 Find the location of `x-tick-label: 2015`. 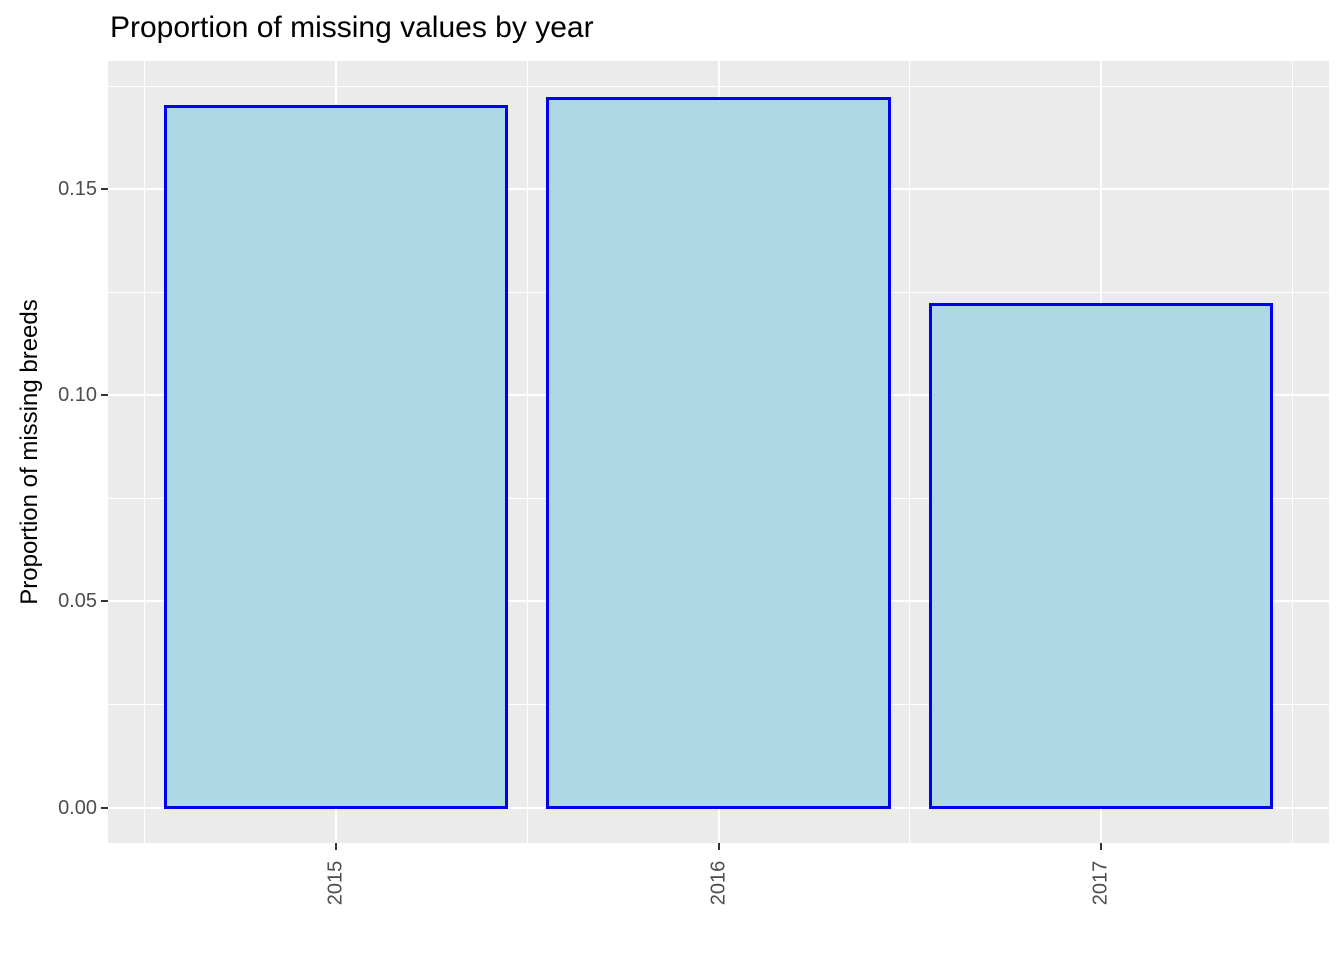

x-tick-label: 2015 is located at coordinates (335, 883).